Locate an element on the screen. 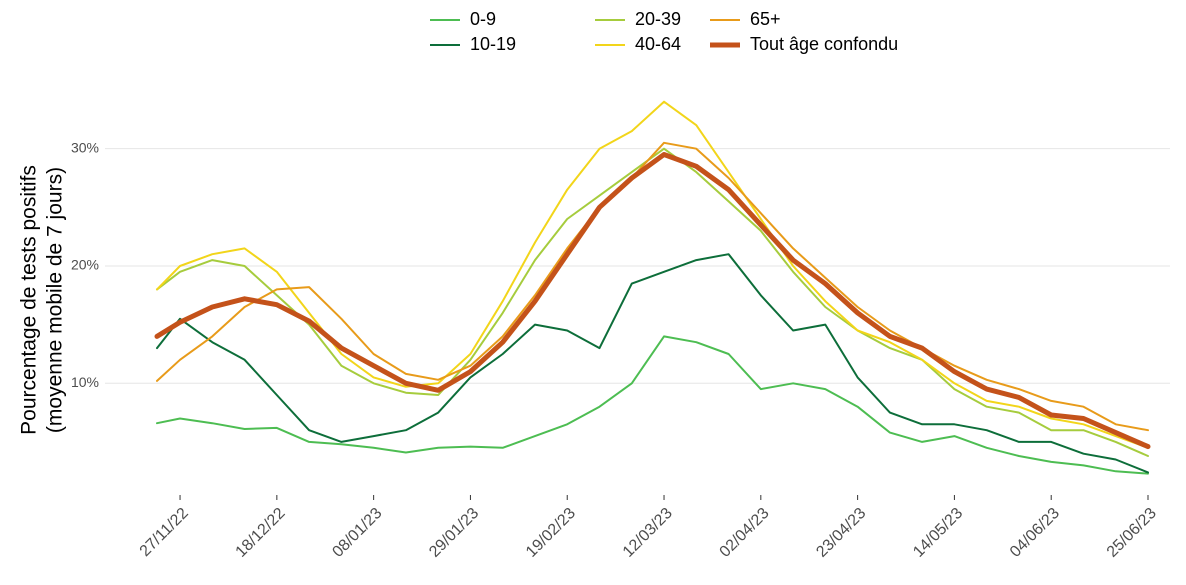 This screenshot has width=1186, height=585. legend-label: Tout âge confondu is located at coordinates (824, 44).